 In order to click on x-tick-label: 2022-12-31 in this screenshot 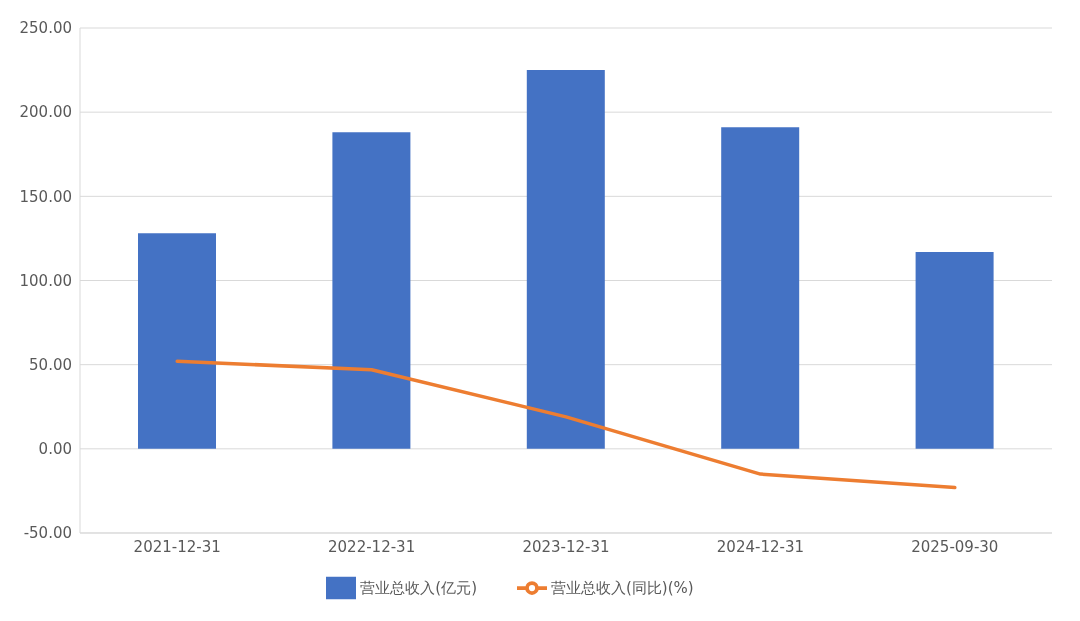, I will do `click(372, 546)`.